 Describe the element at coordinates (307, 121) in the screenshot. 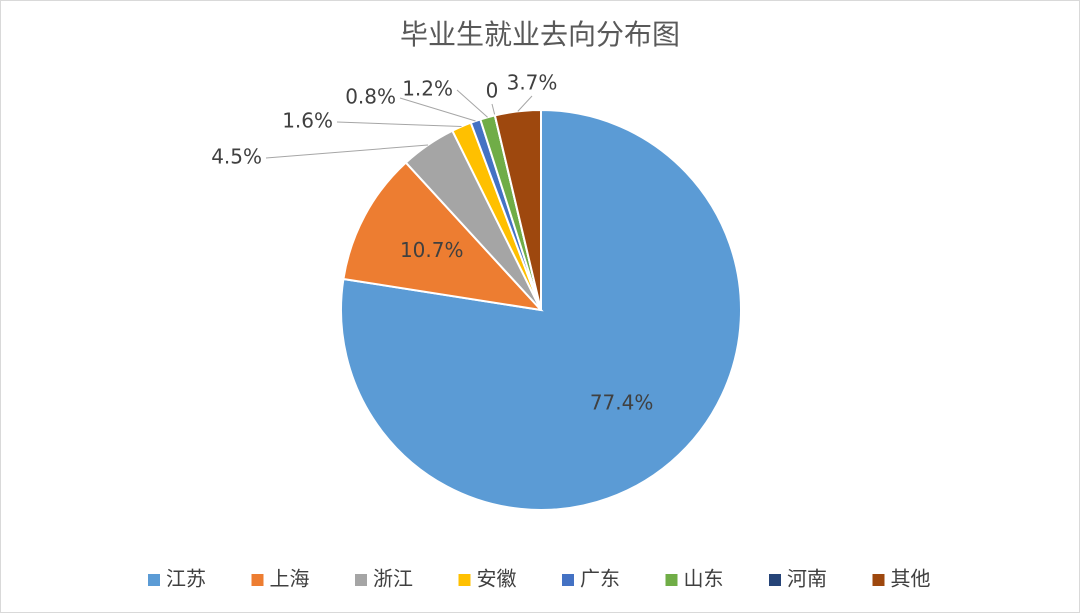

I see `data-label: 1.6%` at that location.